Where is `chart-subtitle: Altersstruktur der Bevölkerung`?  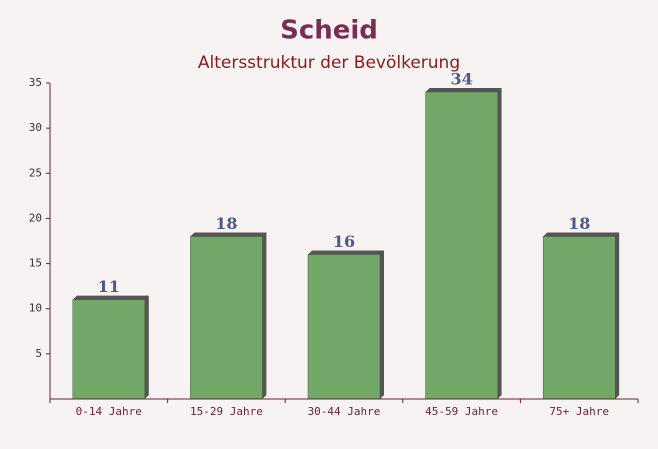 chart-subtitle: Altersstruktur der Bevölkerung is located at coordinates (329, 63).